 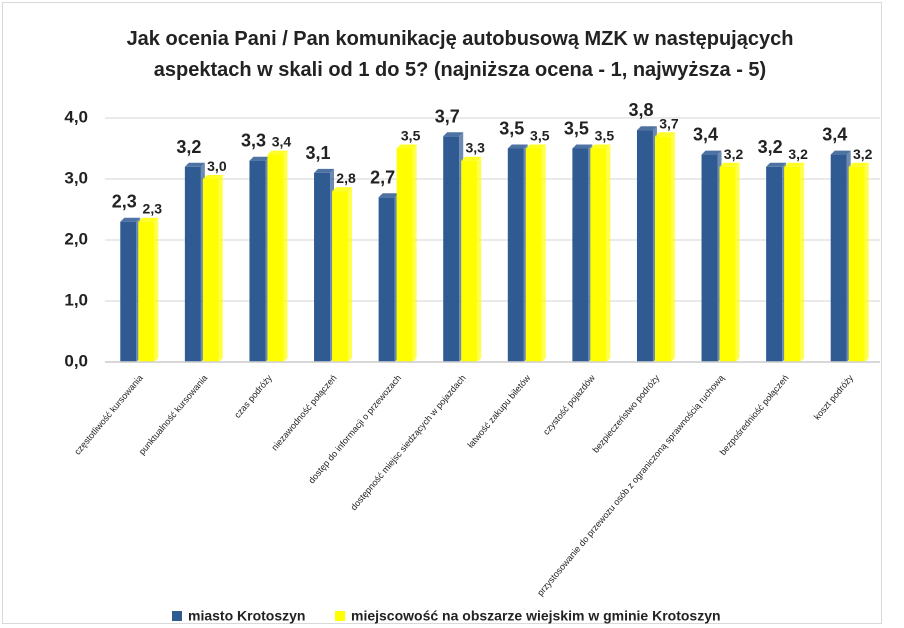 What do you see at coordinates (382, 177) in the screenshot?
I see `value-label: 2,7` at bounding box center [382, 177].